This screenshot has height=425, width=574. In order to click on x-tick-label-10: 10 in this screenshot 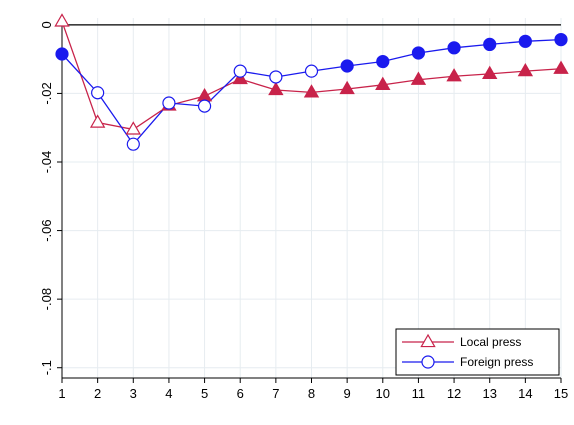, I will do `click(383, 393)`.